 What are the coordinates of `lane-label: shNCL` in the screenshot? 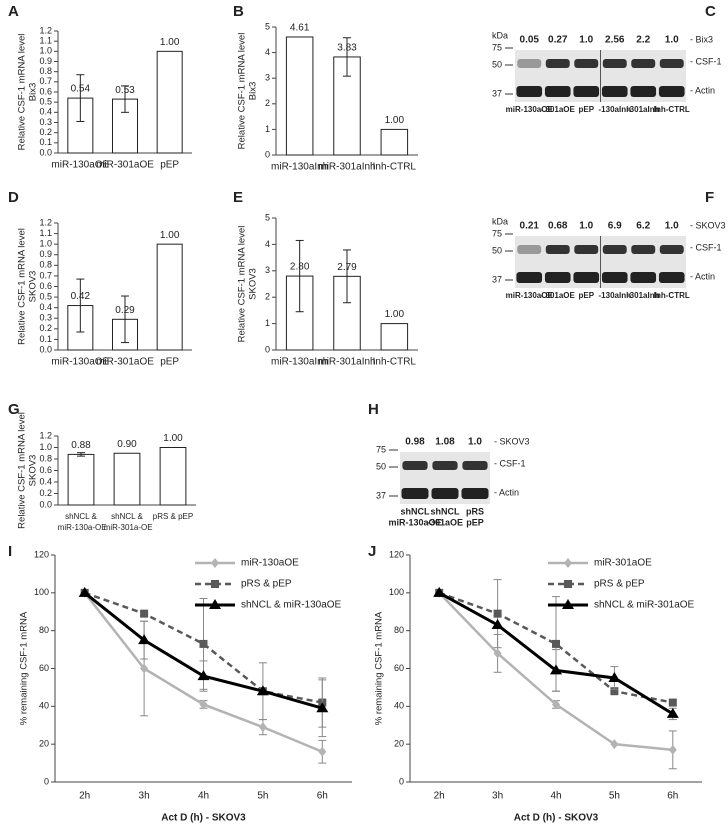 It's located at (416, 511).